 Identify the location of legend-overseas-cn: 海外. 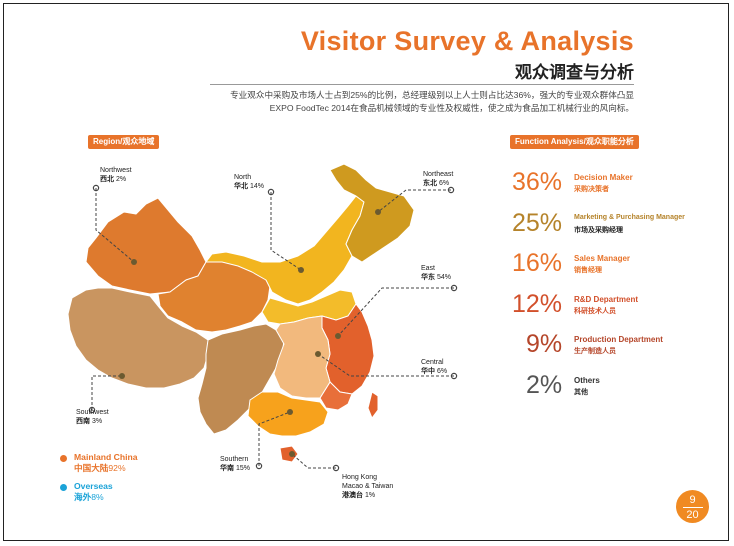
(83, 497).